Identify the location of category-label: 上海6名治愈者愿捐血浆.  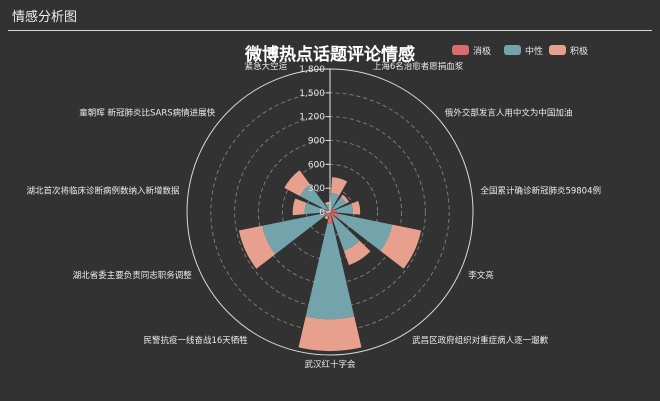
(418, 66).